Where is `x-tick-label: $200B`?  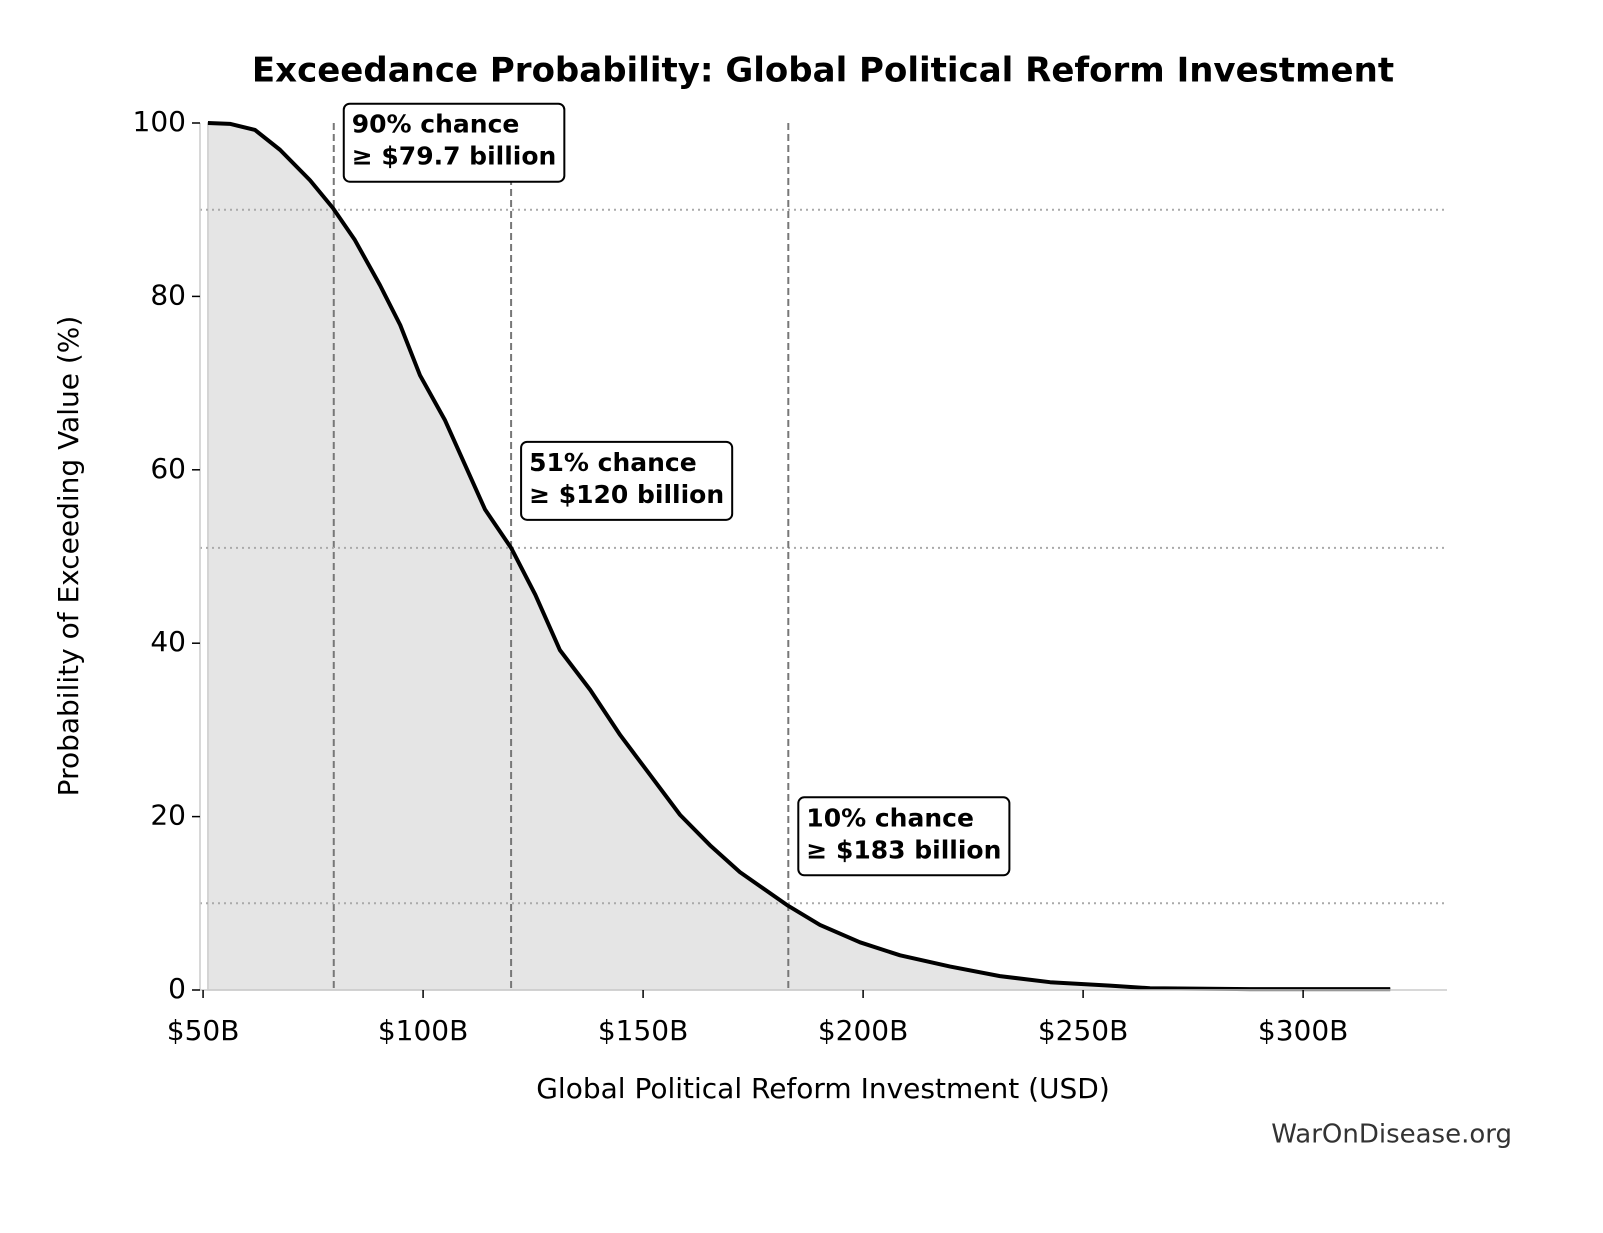
x-tick-label: $200B is located at coordinates (863, 1030).